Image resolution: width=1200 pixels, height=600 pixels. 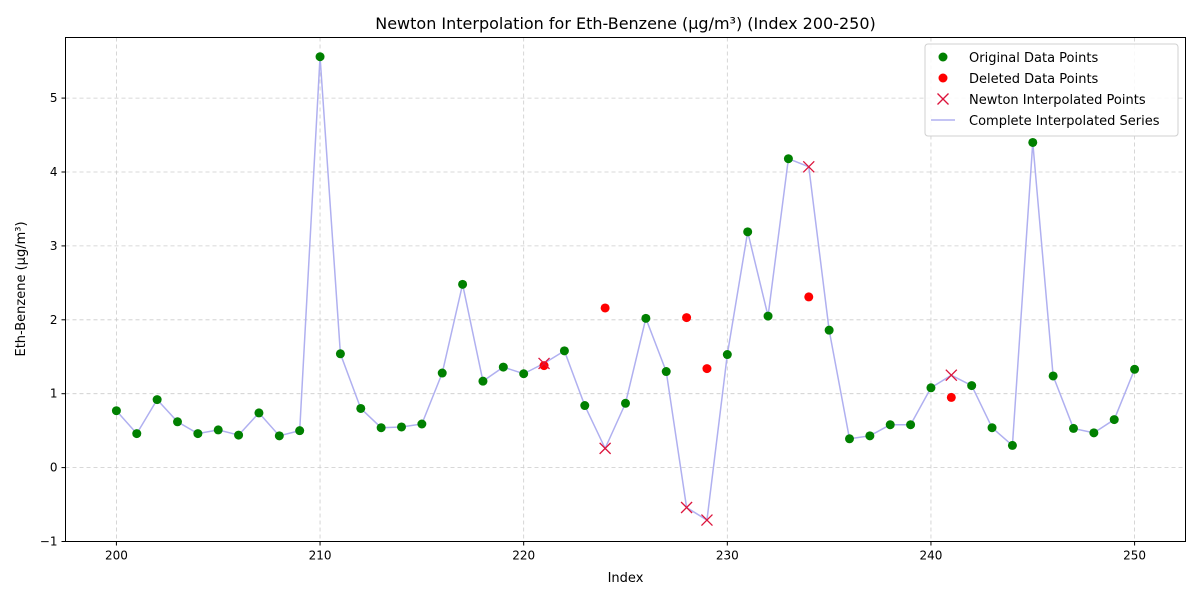 I want to click on legend-label: Original Data Points, so click(x=1033, y=58).